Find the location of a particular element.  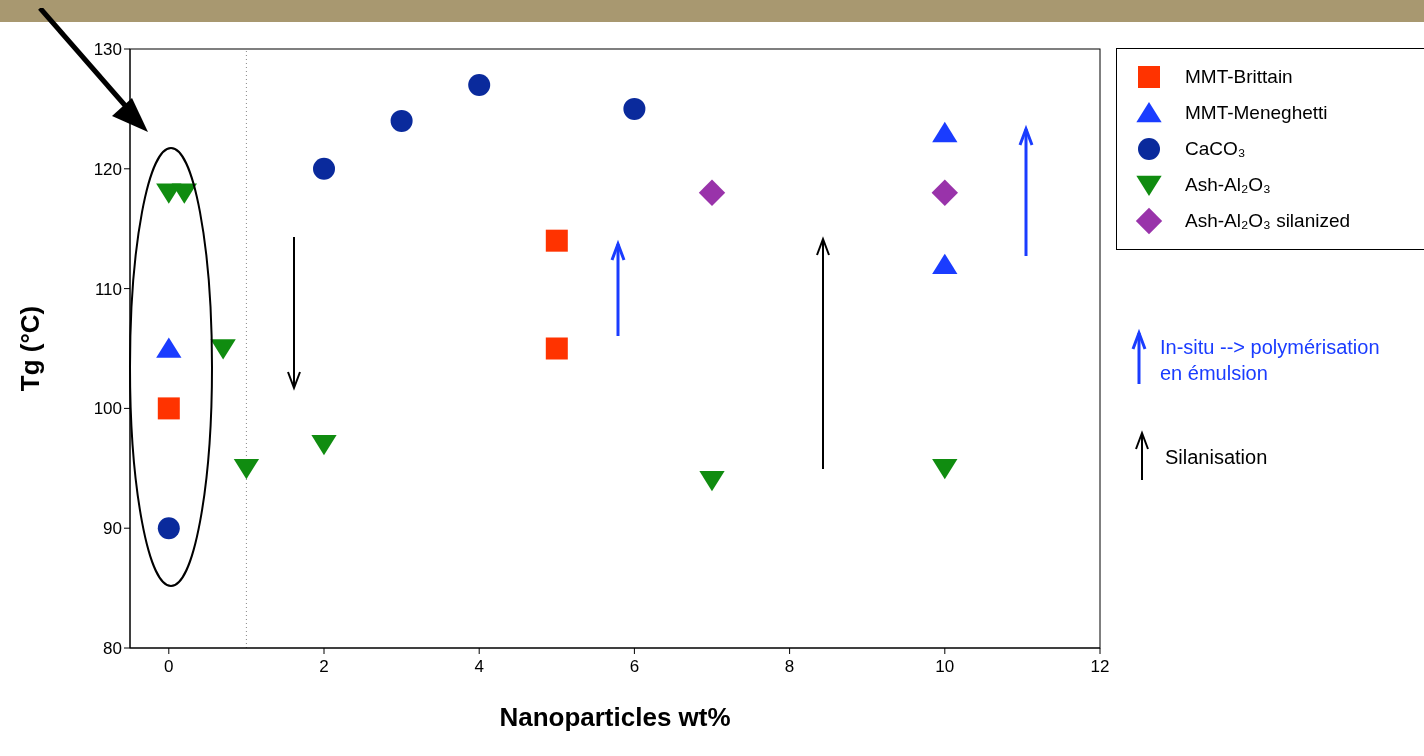

y-tick-label: 130 is located at coordinates (107, 50).